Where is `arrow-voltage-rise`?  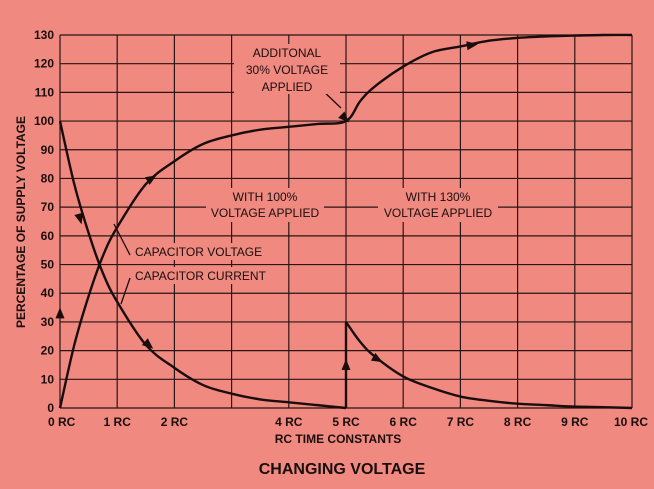 arrow-voltage-rise is located at coordinates (60, 313).